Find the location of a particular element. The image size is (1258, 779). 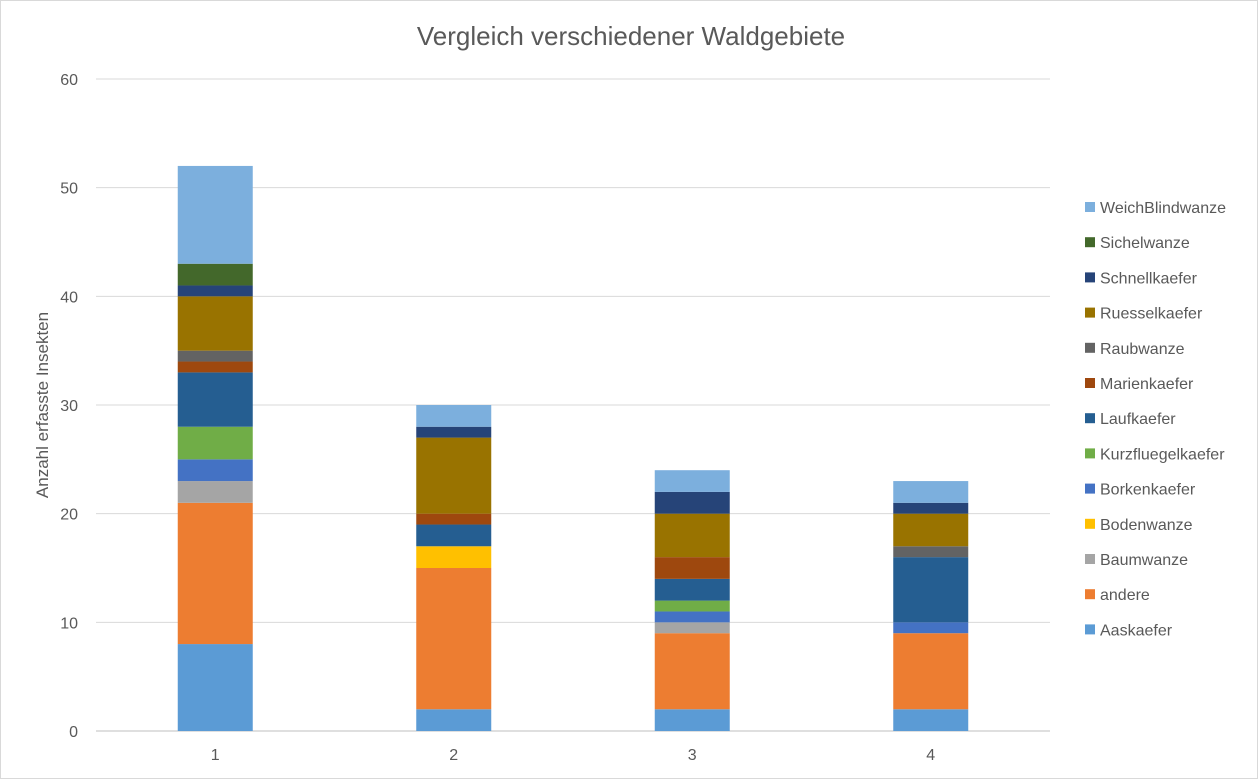

y-axis-title: Anzahl erfasste Insekten is located at coordinates (42, 405).